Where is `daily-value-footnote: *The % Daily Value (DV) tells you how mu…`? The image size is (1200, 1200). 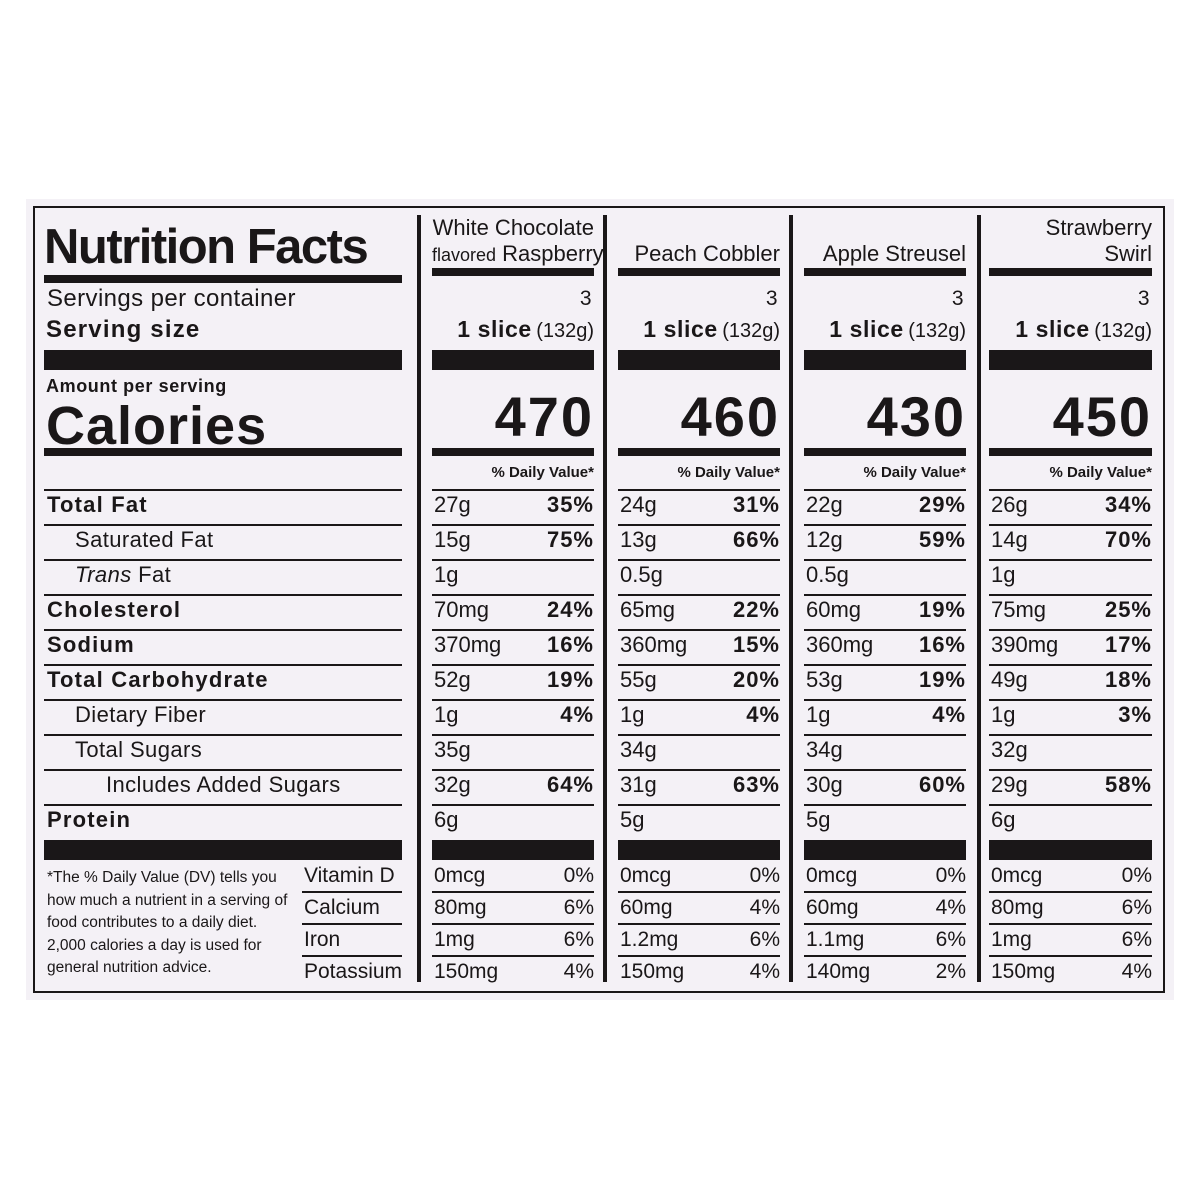 daily-value-footnote: *The % Daily Value (DV) tells you how mu… is located at coordinates (167, 922).